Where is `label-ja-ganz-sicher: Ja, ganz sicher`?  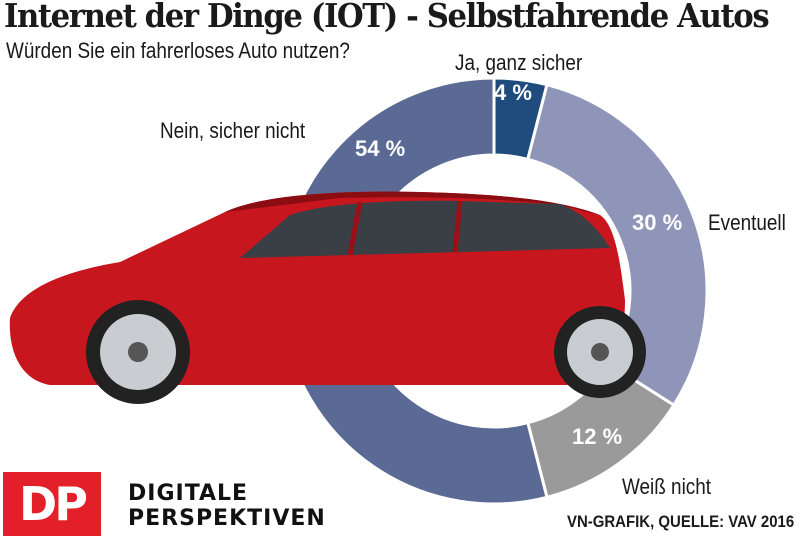 label-ja-ganz-sicher: Ja, ganz sicher is located at coordinates (519, 62).